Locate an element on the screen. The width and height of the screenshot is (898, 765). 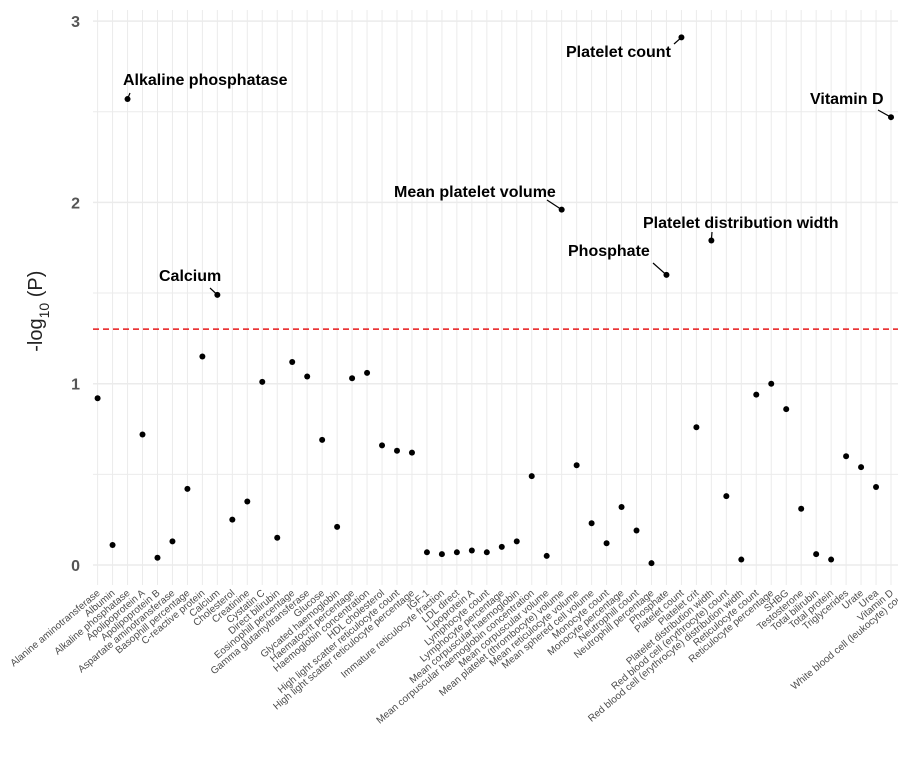
y-tick-label: 0 is located at coordinates (75, 566).